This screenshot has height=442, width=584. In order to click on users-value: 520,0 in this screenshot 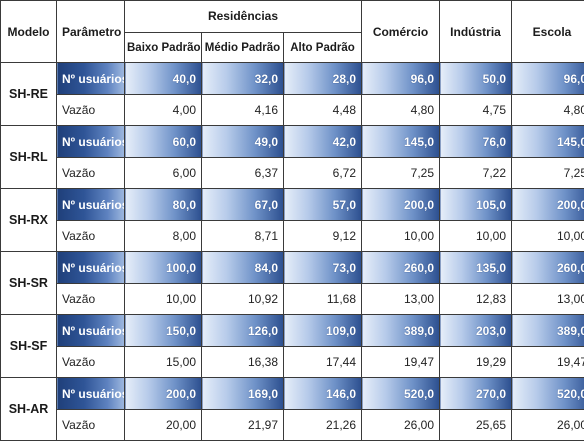, I will do `click(547, 393)`.